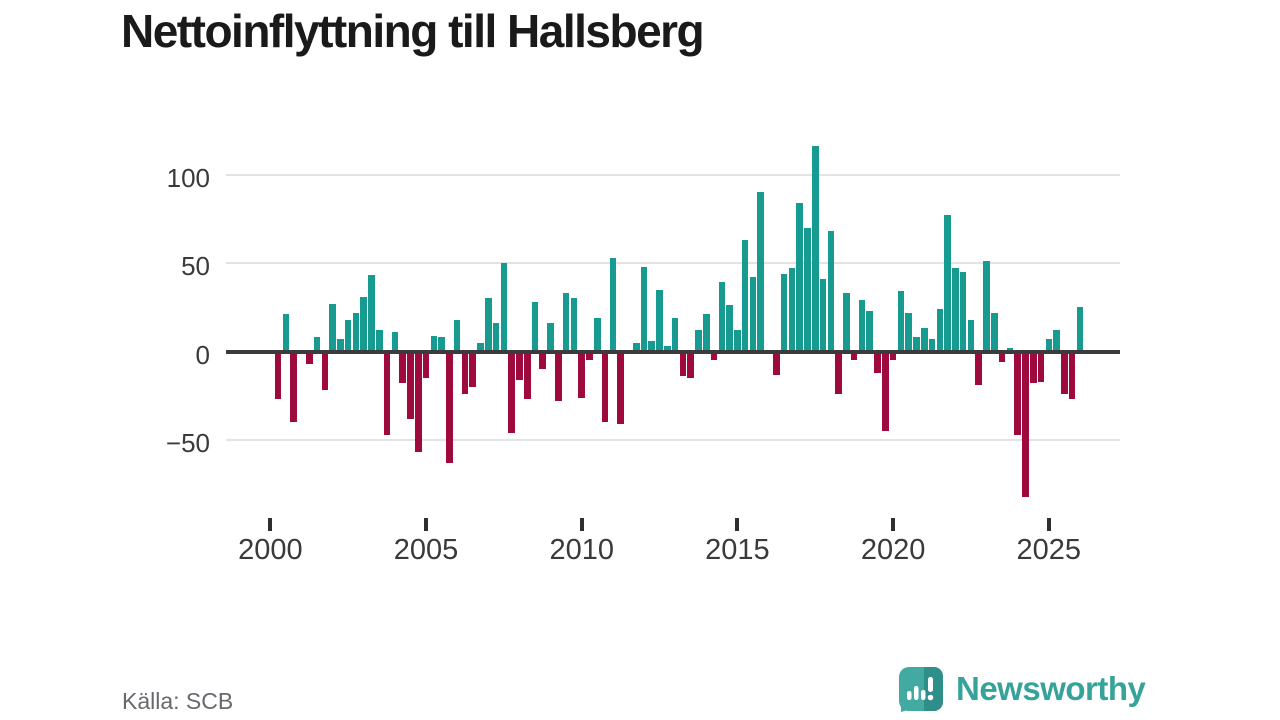 This screenshot has height=720, width=1280. What do you see at coordinates (270, 550) in the screenshot?
I see `x-tick-label: 2000` at bounding box center [270, 550].